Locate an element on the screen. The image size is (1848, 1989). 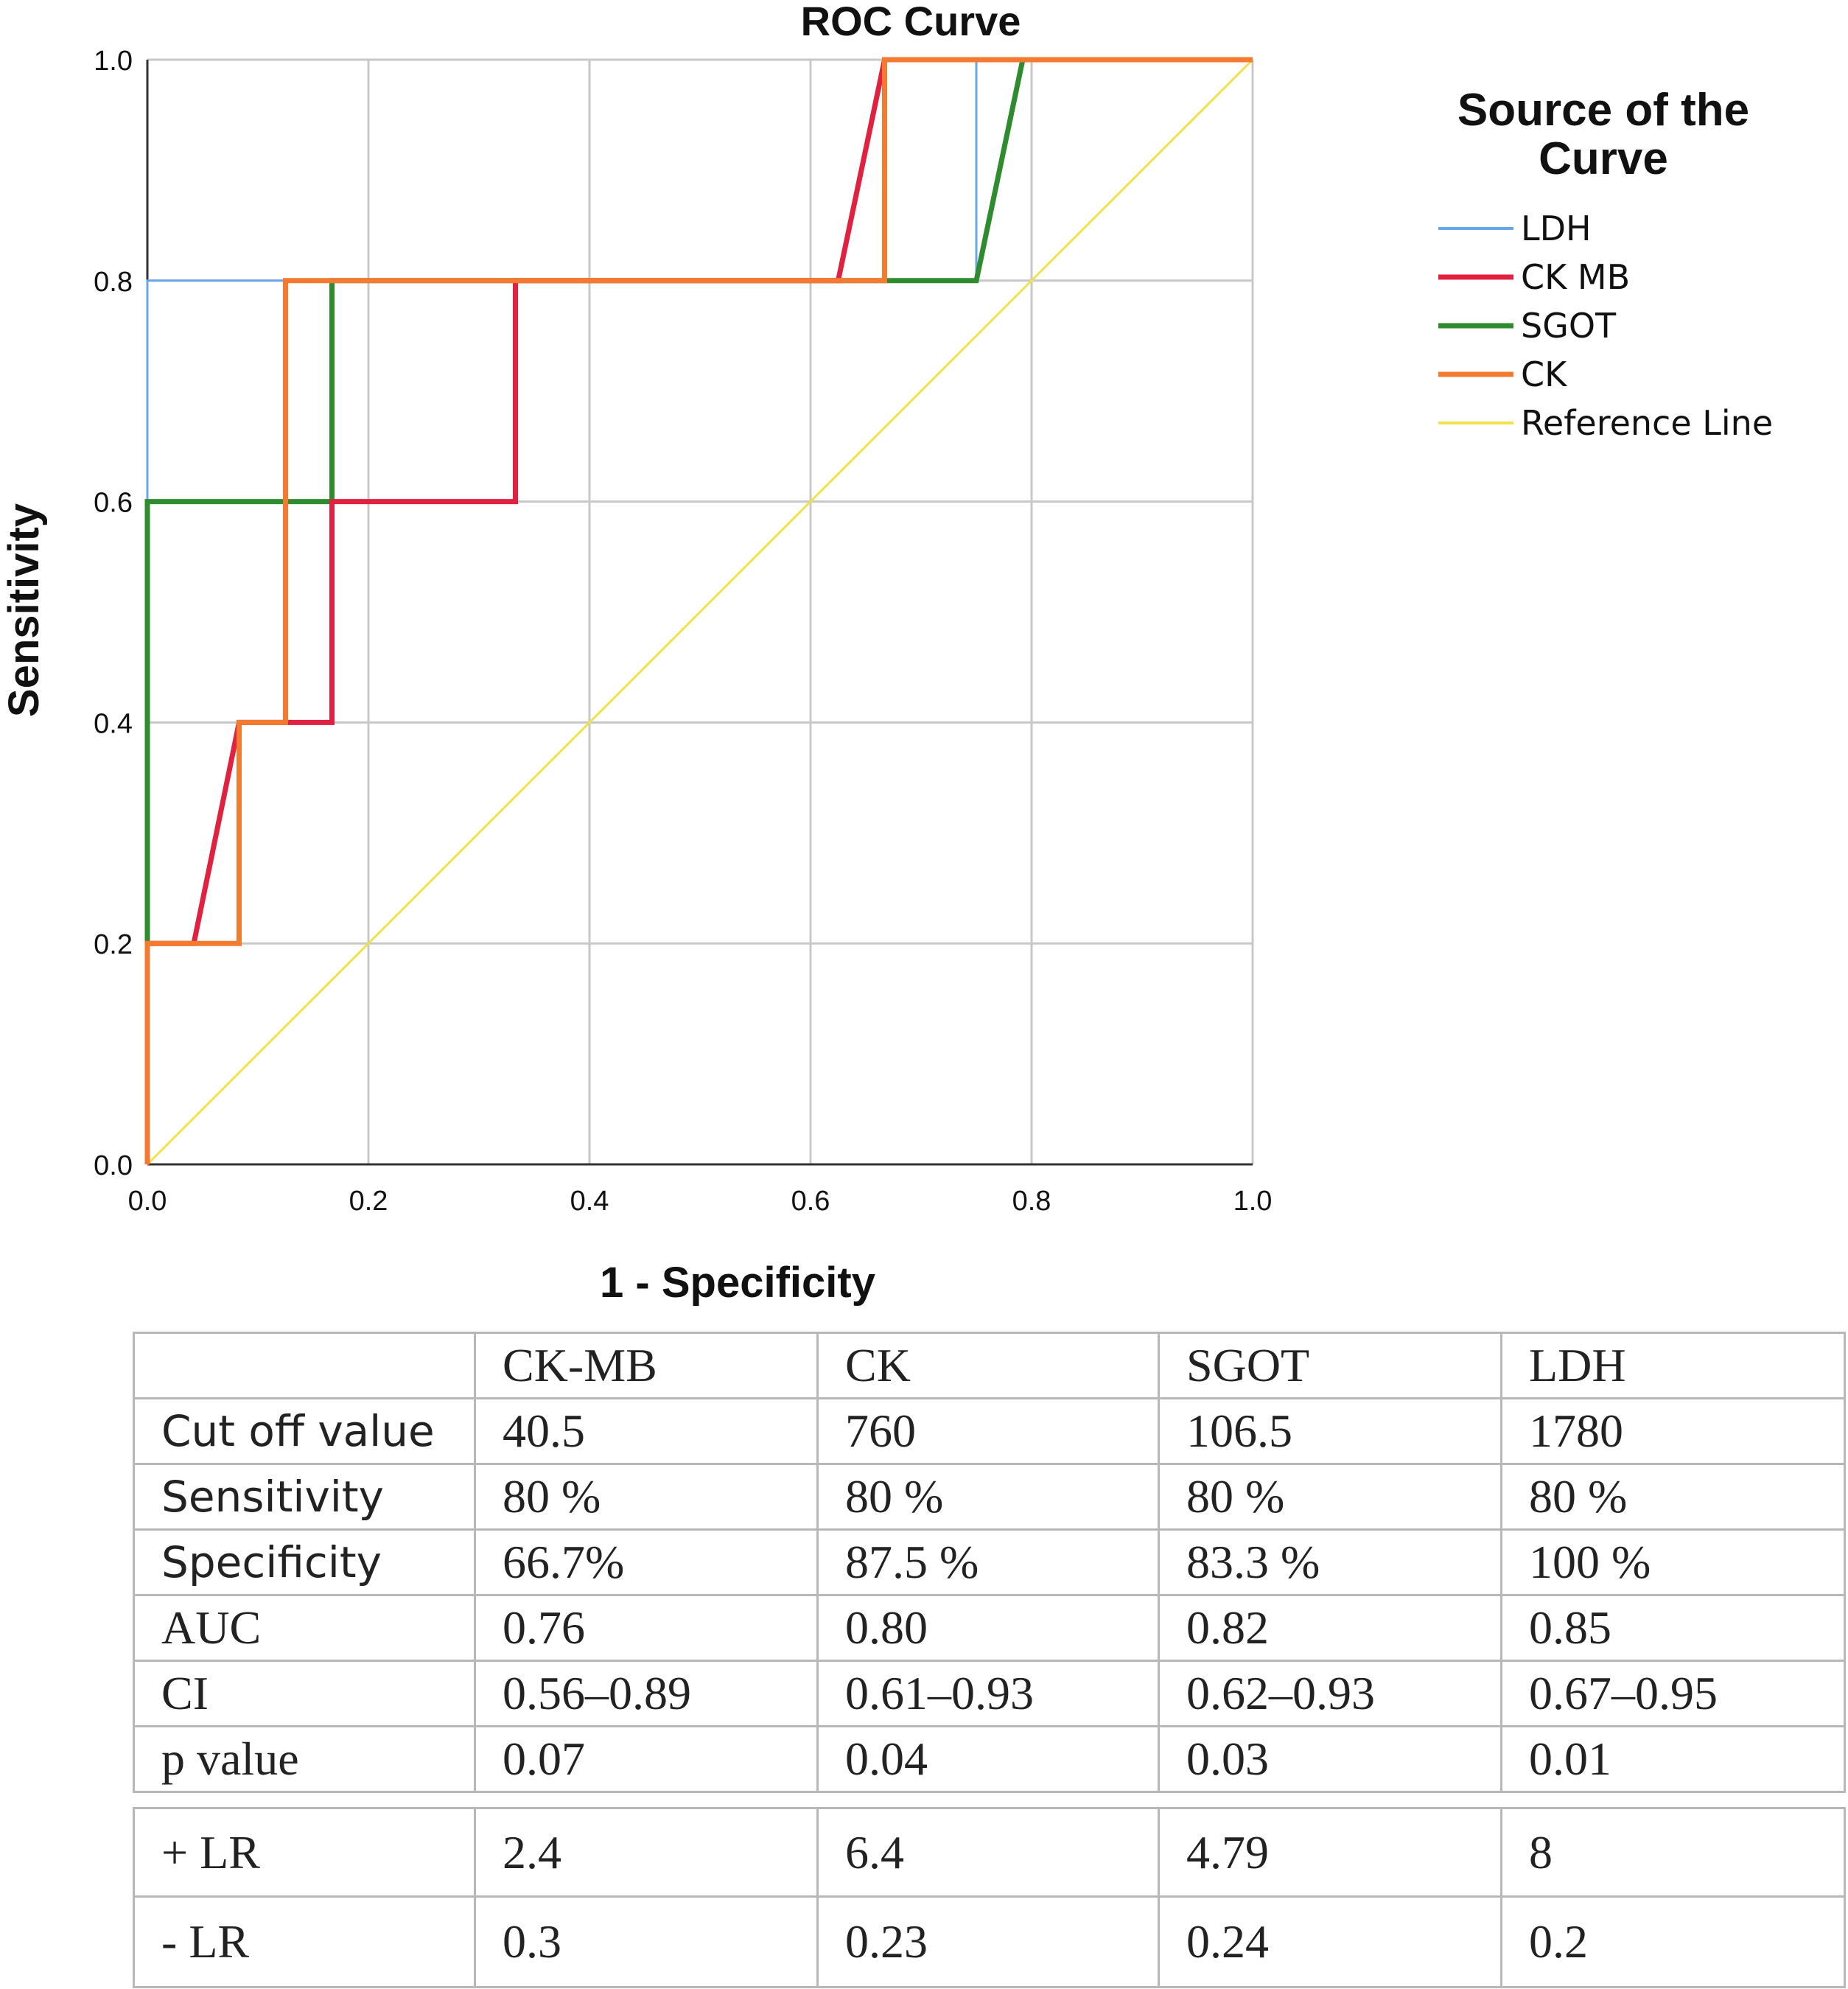
legend-title-line2: Curve is located at coordinates (1603, 158).